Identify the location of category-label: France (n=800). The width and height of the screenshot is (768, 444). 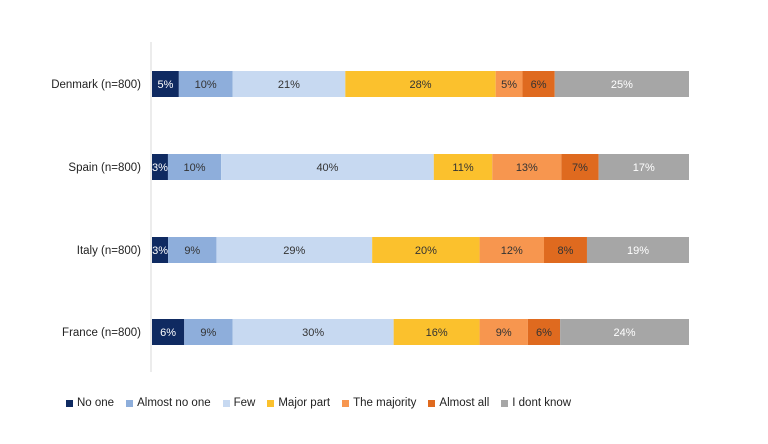
(101, 333).